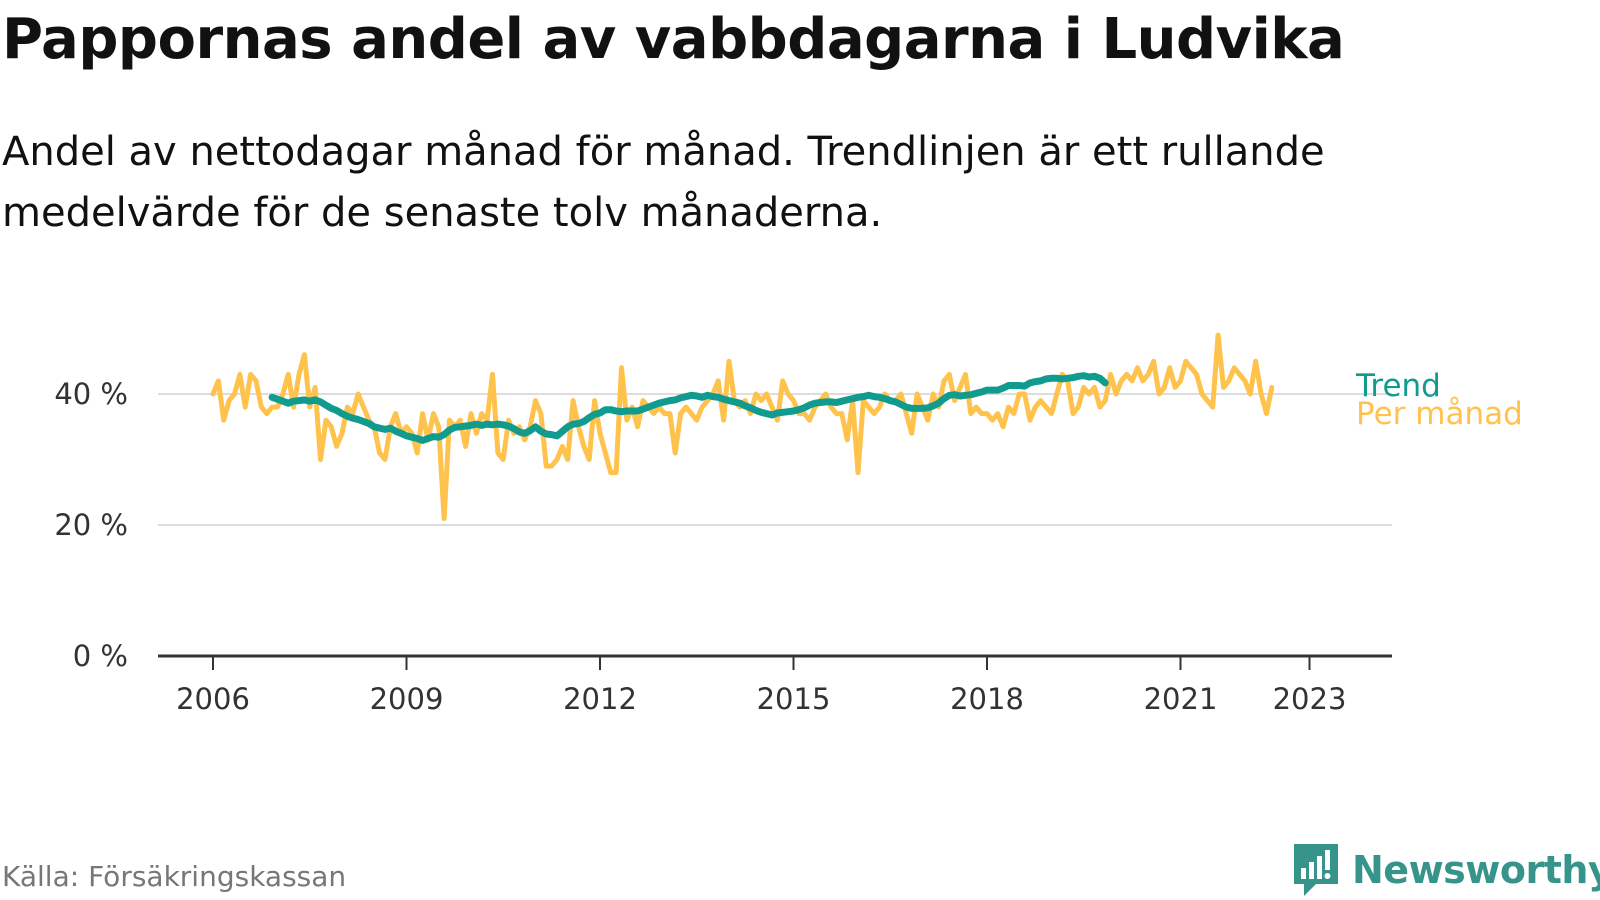  What do you see at coordinates (213, 699) in the screenshot?
I see `x-tick-label: 2006` at bounding box center [213, 699].